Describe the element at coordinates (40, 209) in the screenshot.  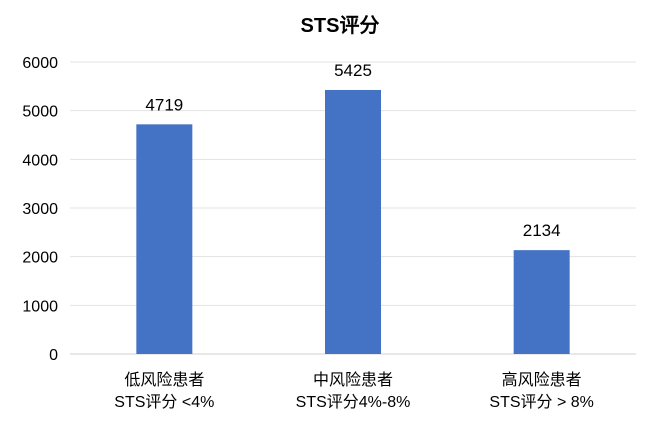
I see `y-tick-label: 3000` at that location.